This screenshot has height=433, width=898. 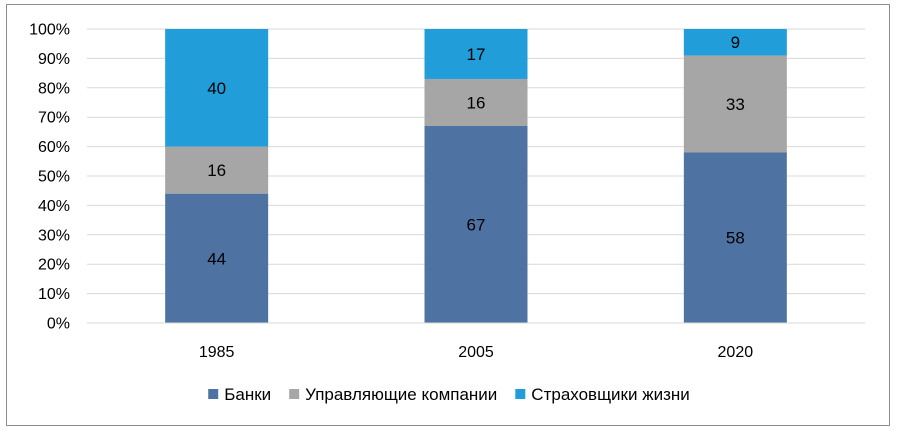 I want to click on x-tick-label: 1985, so click(x=217, y=352).